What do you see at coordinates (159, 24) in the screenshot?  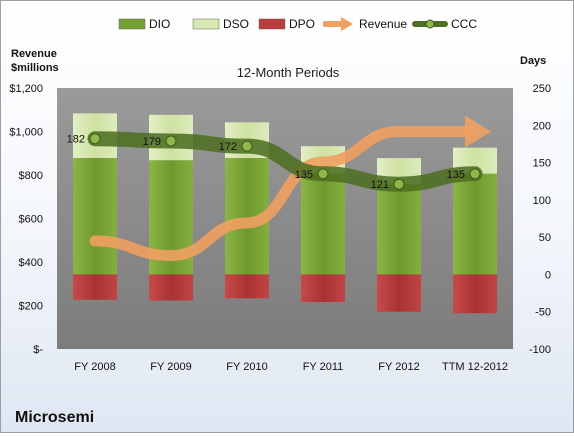 I see `legend-label: DIO` at bounding box center [159, 24].